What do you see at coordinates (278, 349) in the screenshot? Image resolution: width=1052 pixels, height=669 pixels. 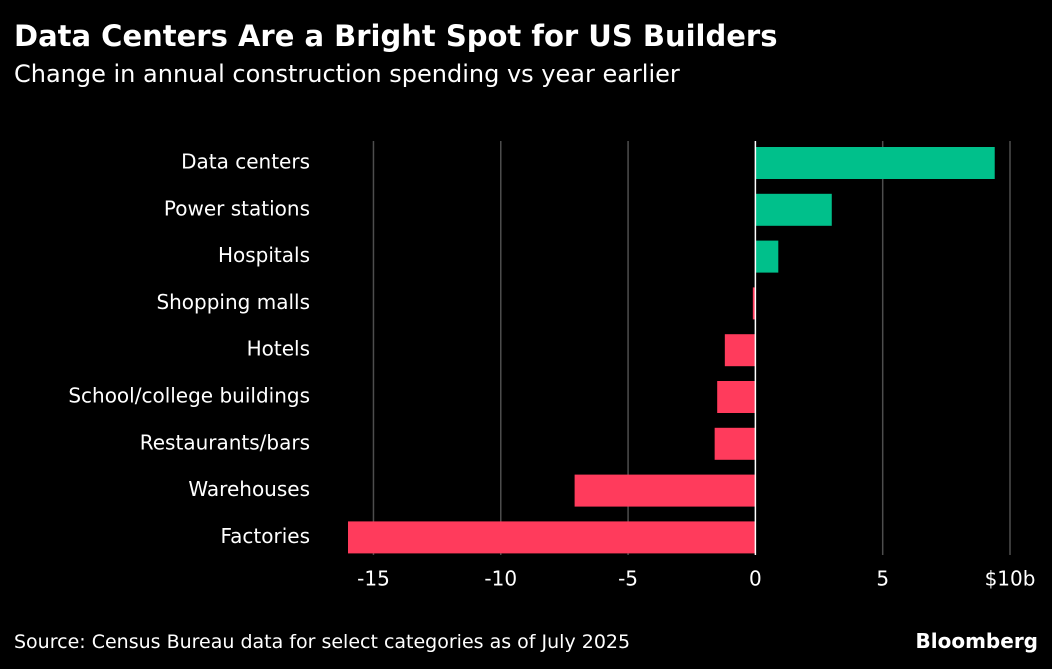 I see `category-label: Hotels` at bounding box center [278, 349].